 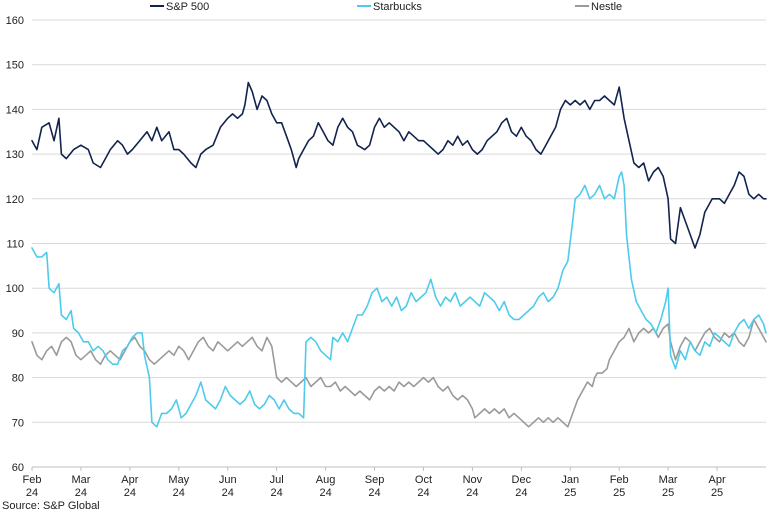 I want to click on y-tick-label: 110, so click(x=15, y=245).